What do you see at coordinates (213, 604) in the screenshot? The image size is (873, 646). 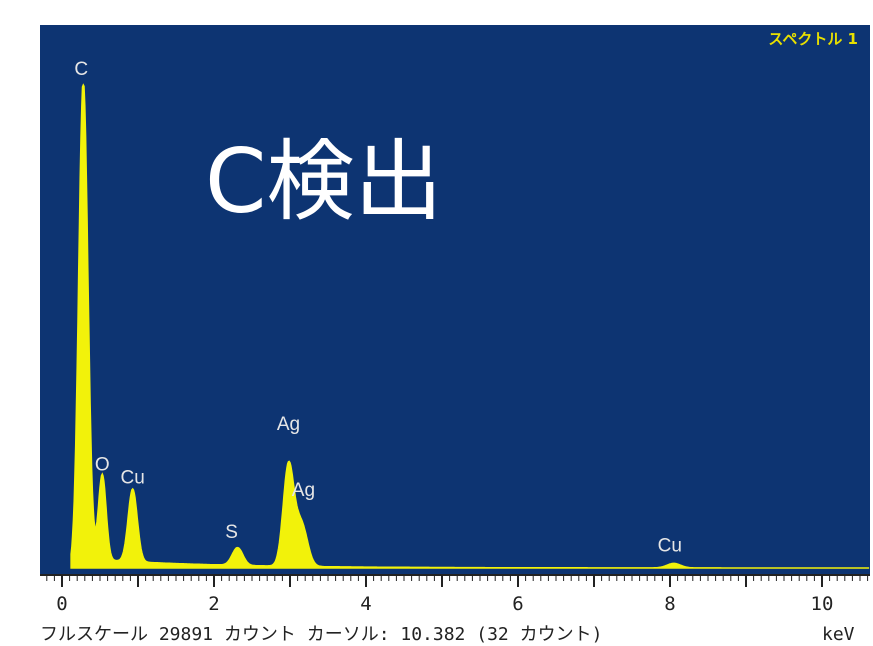 I see `x-tick-label-2: 2` at bounding box center [213, 604].